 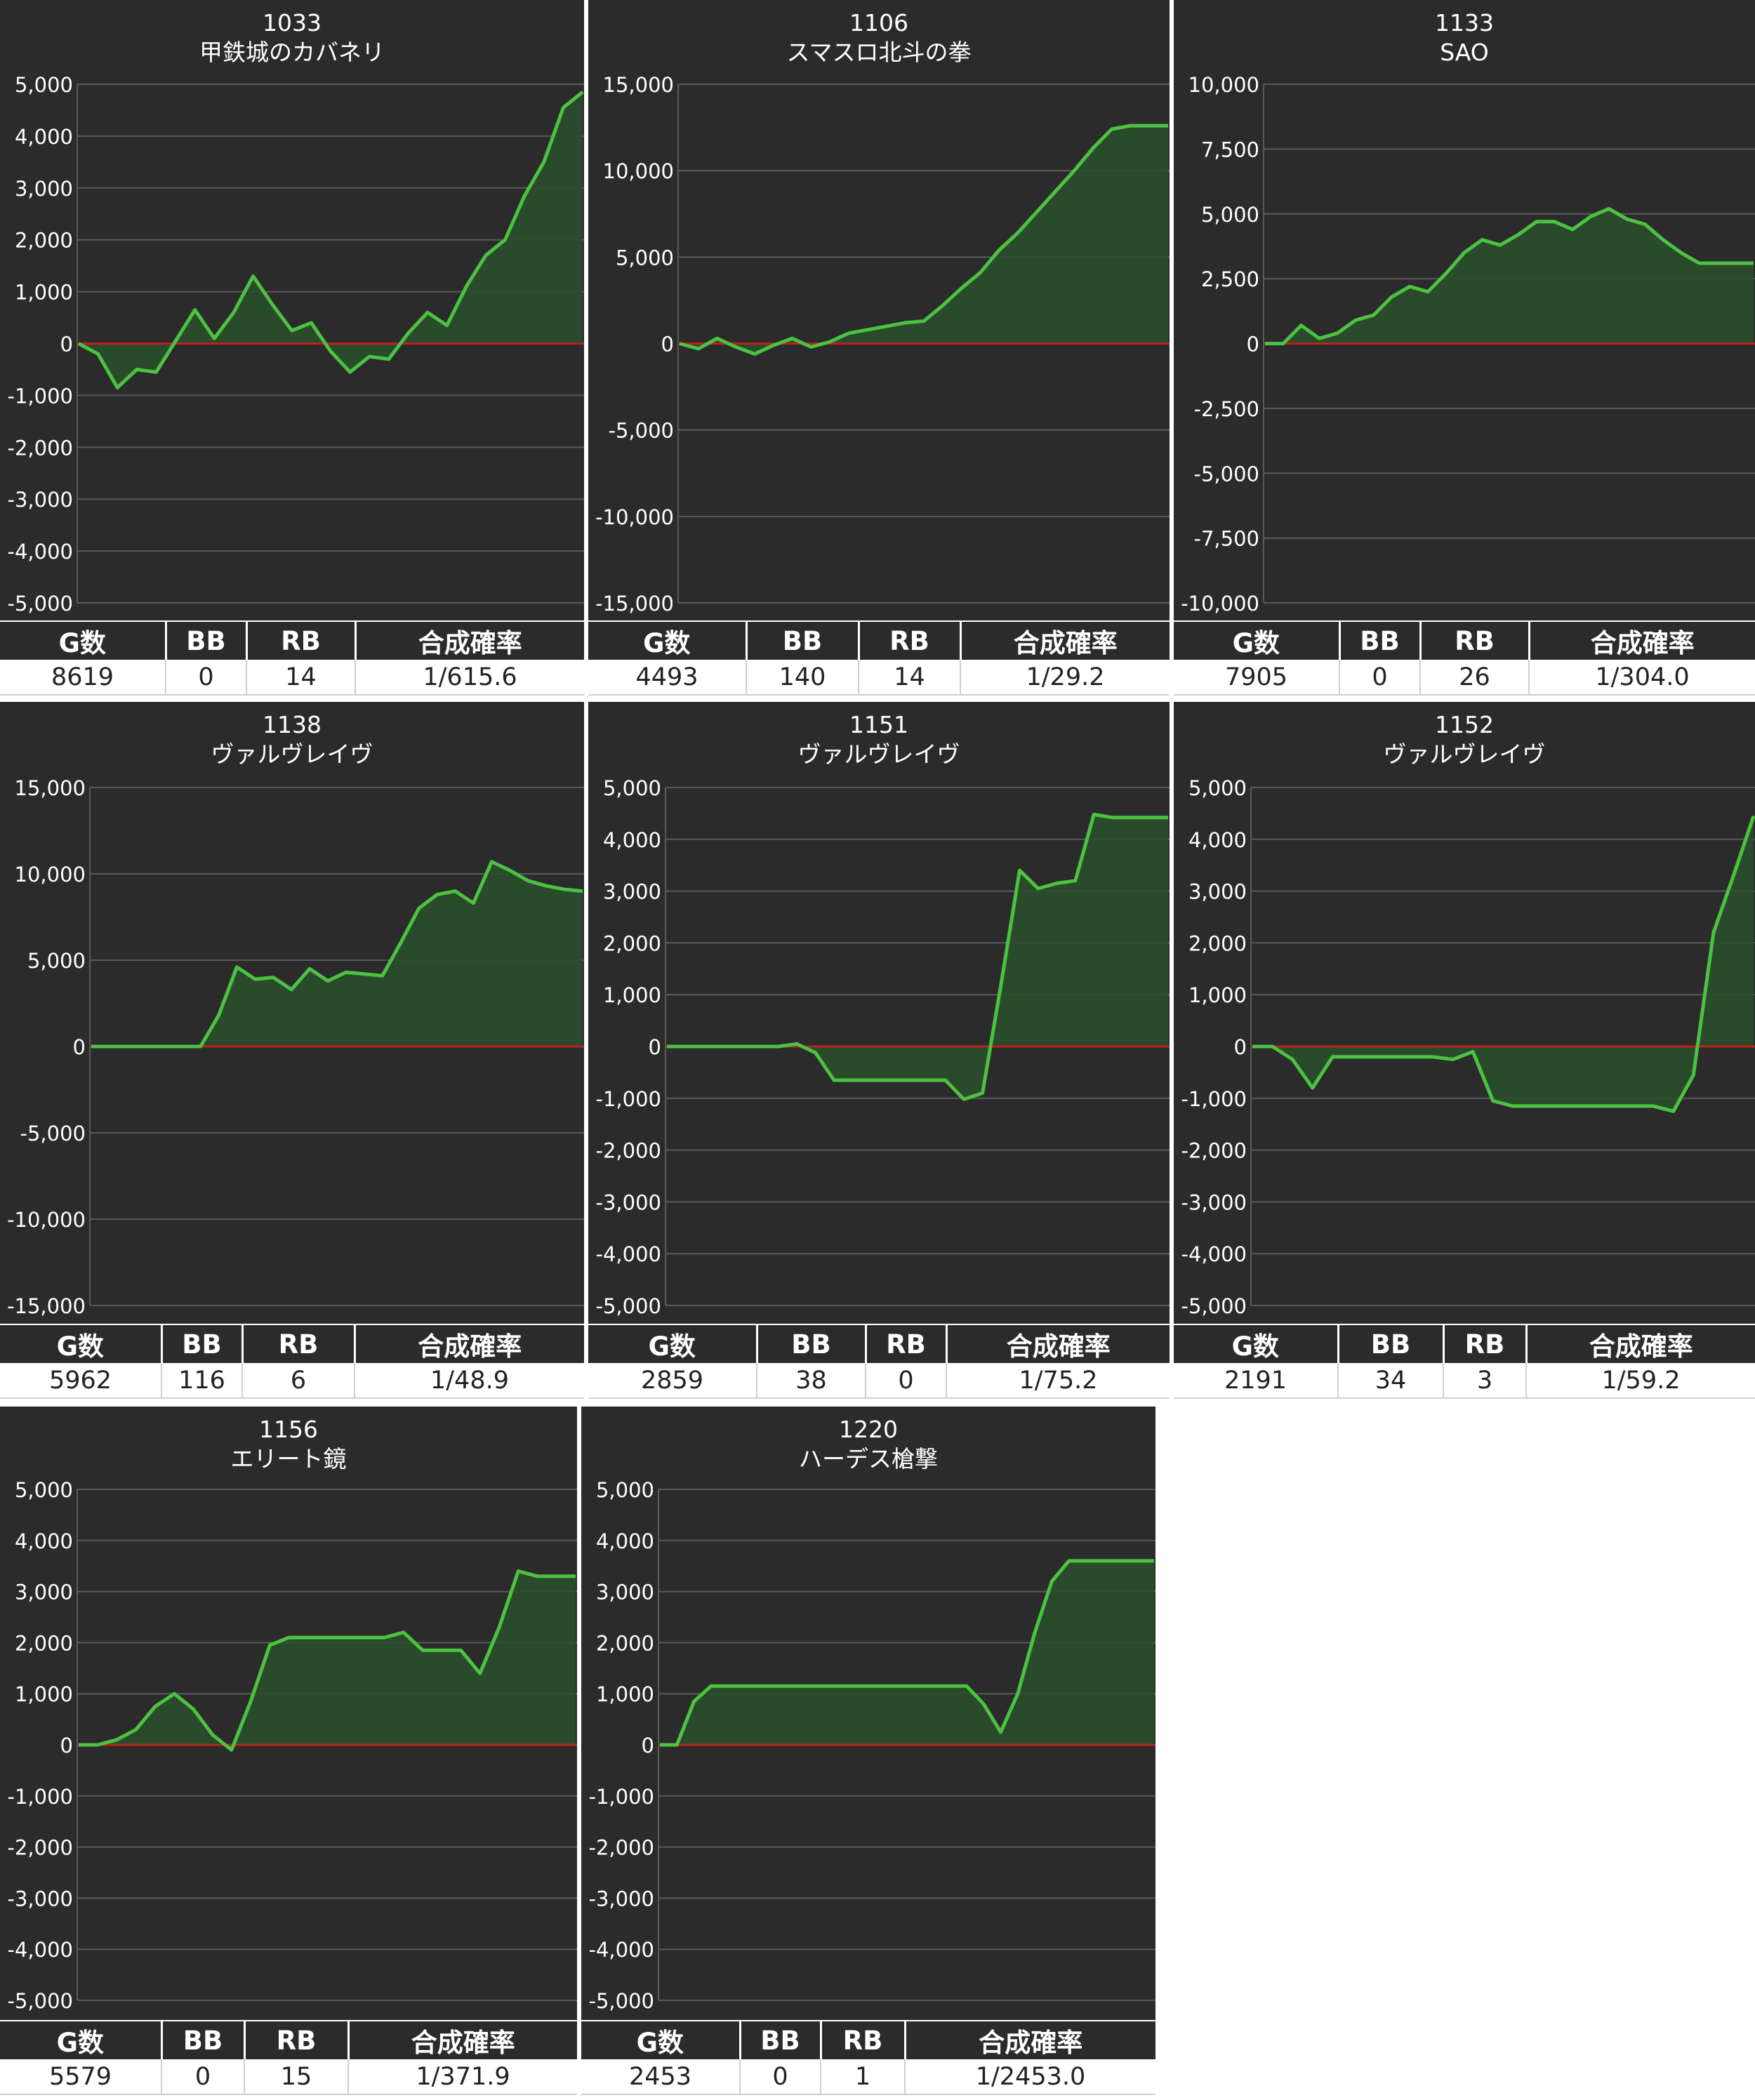 What do you see at coordinates (811, 1381) in the screenshot?
I see `stat-bb: 38` at bounding box center [811, 1381].